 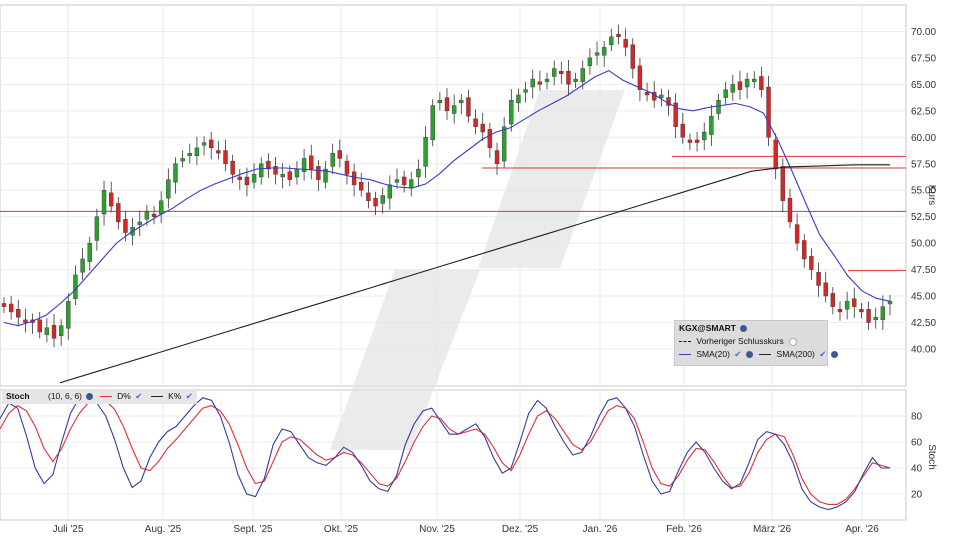 I want to click on stoch-legend: Stoch (10, 6, 6) D% ✔ K% ✔, so click(x=99, y=397).